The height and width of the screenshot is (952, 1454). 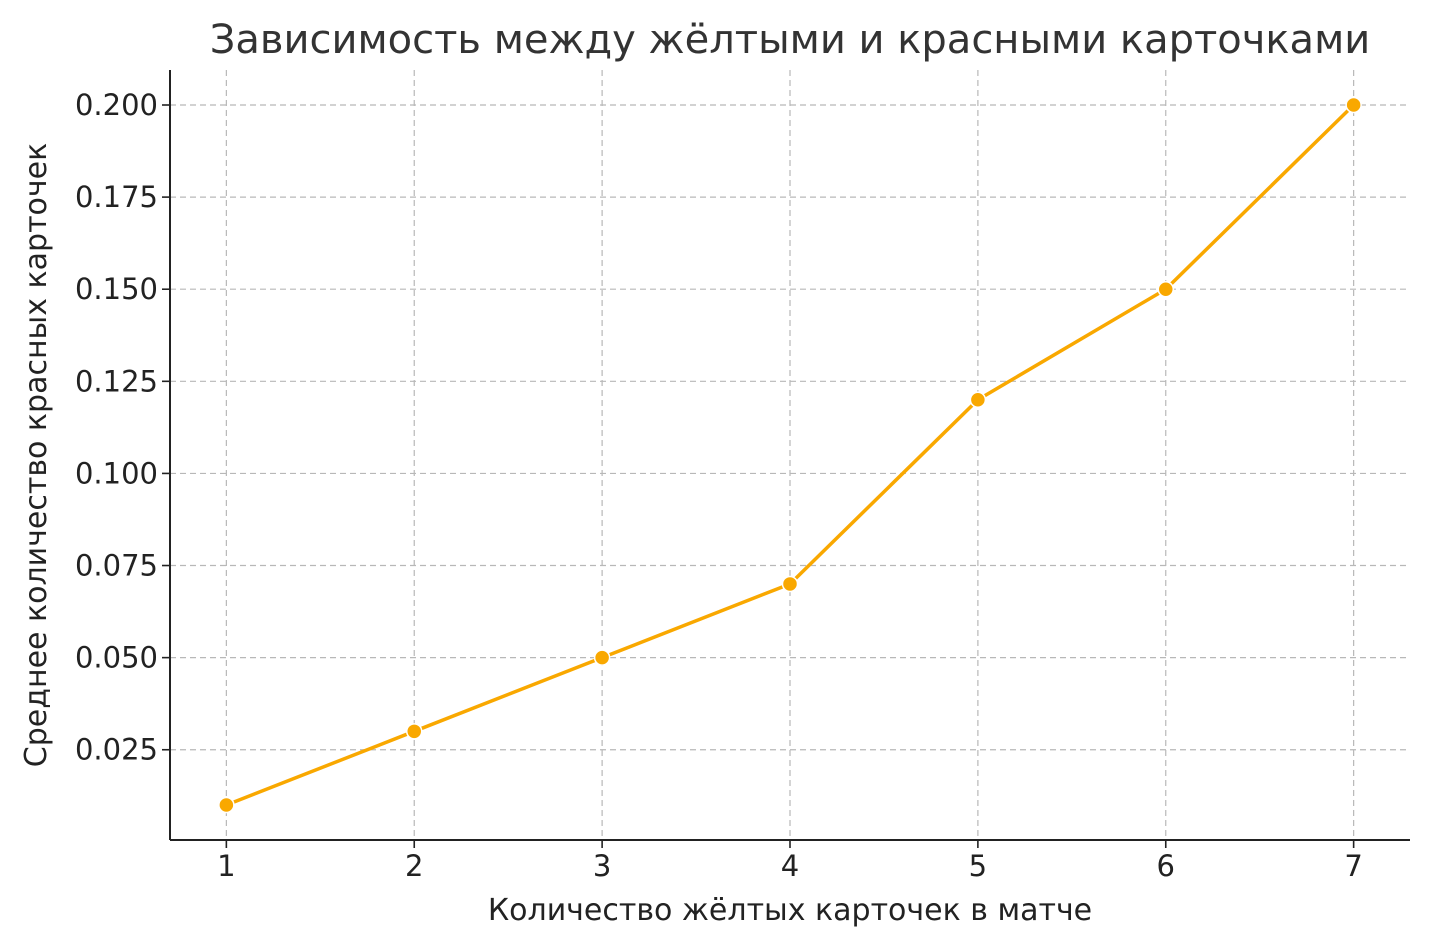 I want to click on y-tick-label: 0.025, so click(x=116, y=750).